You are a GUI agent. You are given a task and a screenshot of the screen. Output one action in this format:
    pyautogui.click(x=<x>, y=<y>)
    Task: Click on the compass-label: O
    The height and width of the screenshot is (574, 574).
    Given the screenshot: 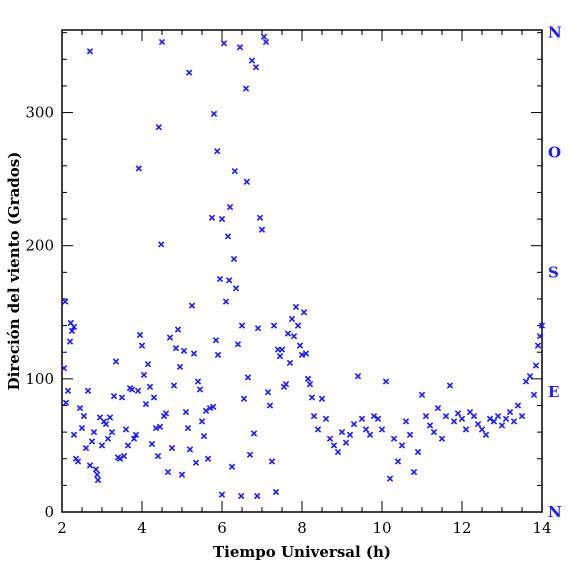 What is the action you would take?
    pyautogui.click(x=554, y=152)
    